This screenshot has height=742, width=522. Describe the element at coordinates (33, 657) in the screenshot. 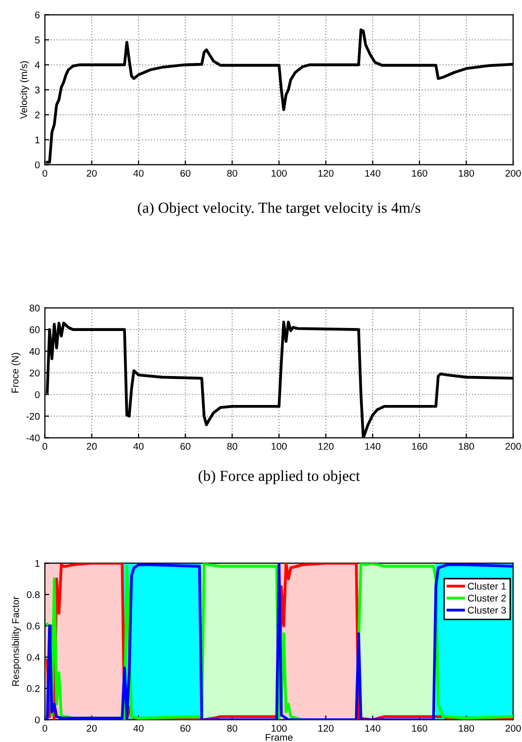

I see `y-tick-label: 0.4` at that location.